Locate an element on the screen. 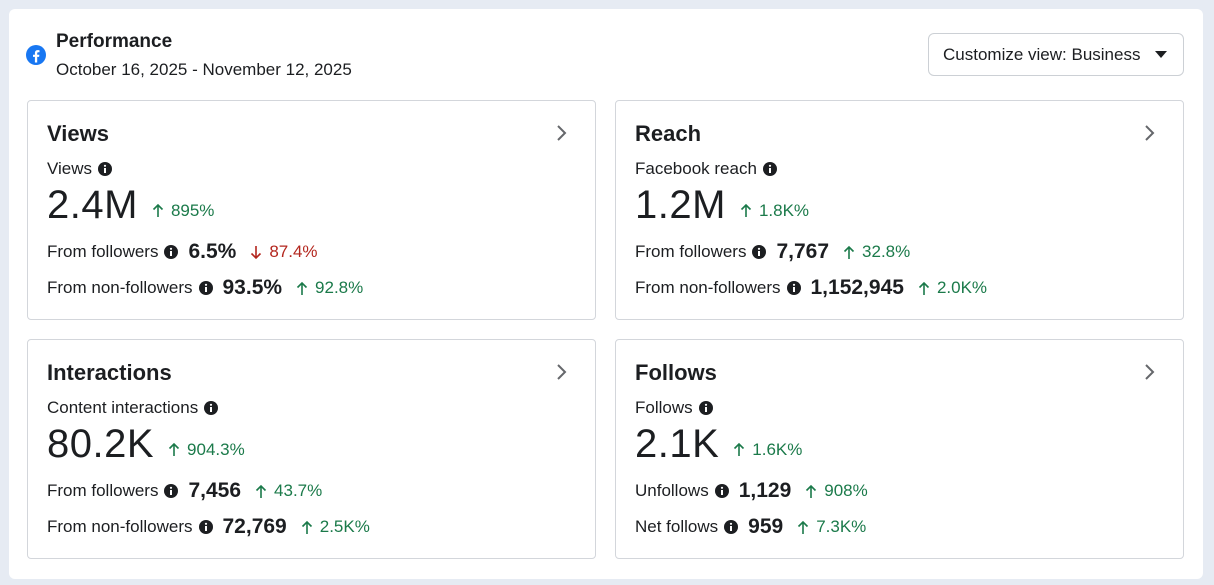 The height and width of the screenshot is (585, 1214). metric-label-text: Facebook reach is located at coordinates (696, 168).